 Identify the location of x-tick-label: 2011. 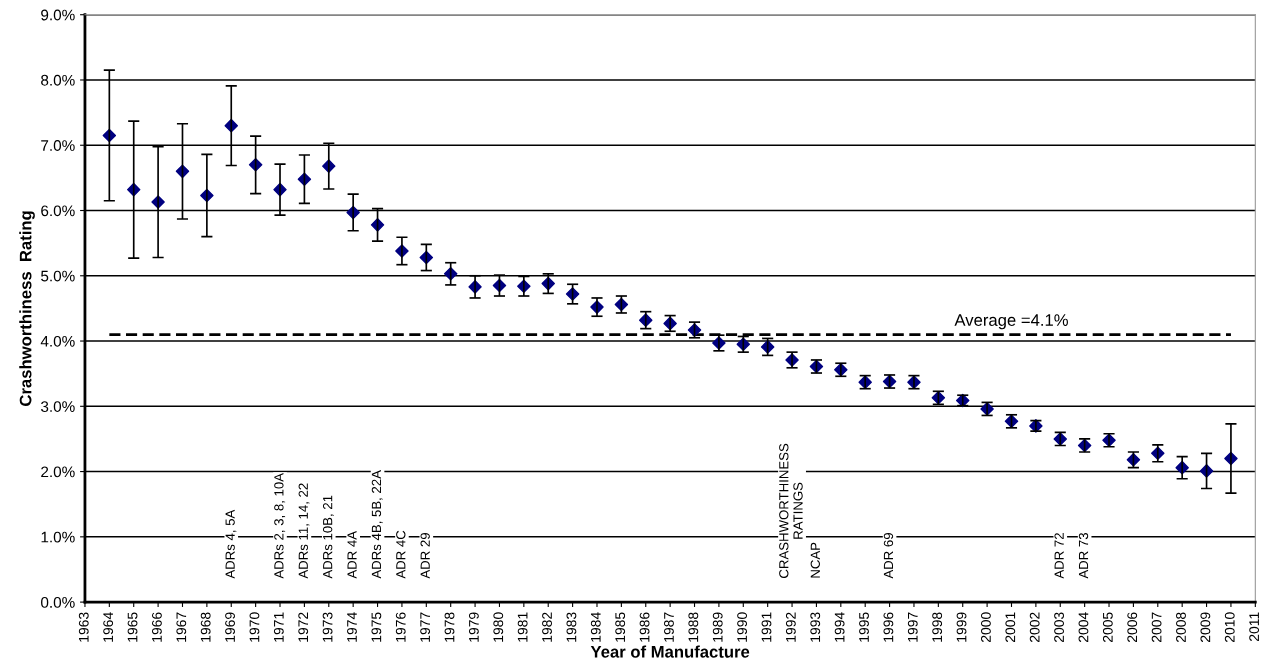
(1254, 626).